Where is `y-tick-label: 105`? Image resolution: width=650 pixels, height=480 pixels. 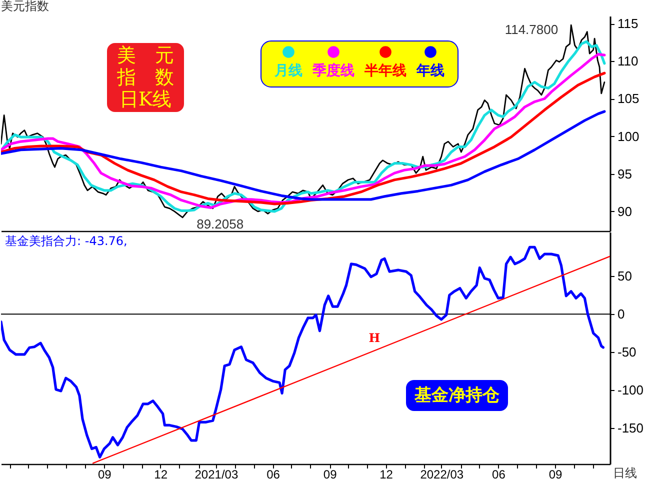
y-tick-label: 105 is located at coordinates (629, 98).